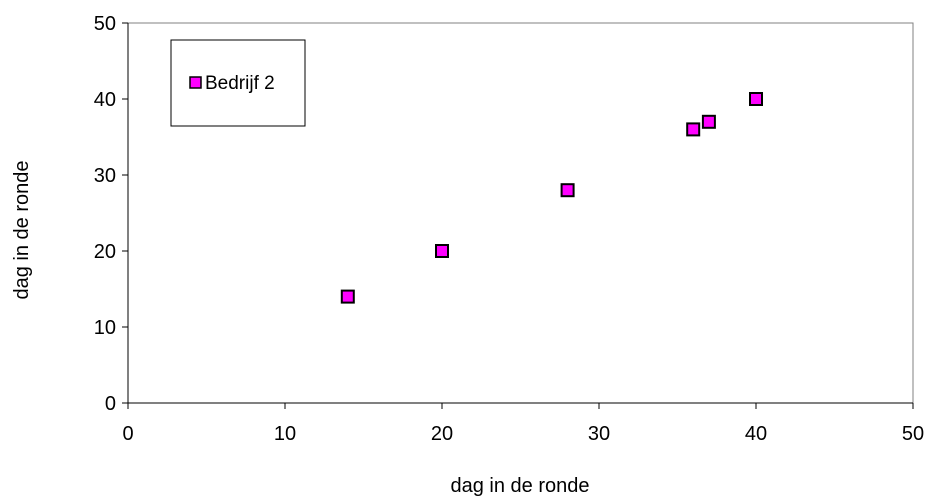  Describe the element at coordinates (756, 434) in the screenshot. I see `x-tick-label: 40` at that location.